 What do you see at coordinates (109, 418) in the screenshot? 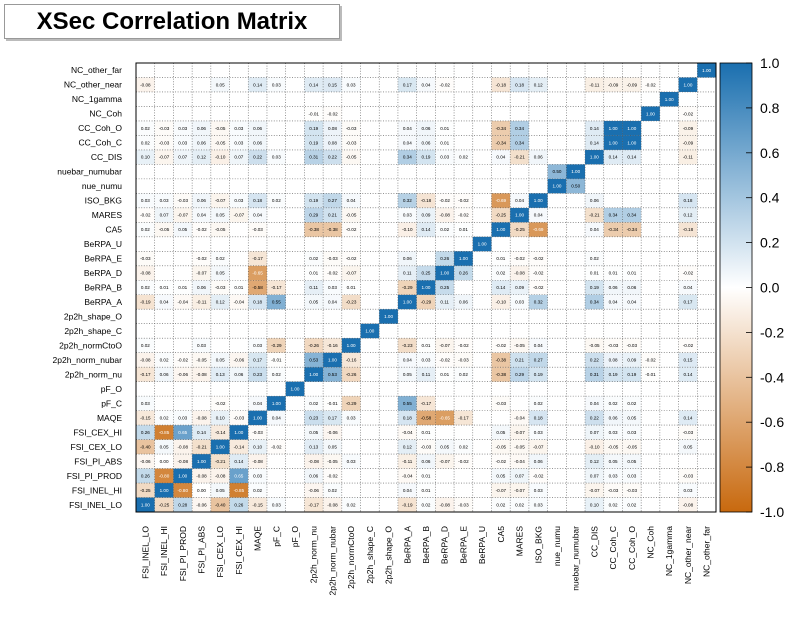
I see `y-tick-label: MAQE` at bounding box center [109, 418].